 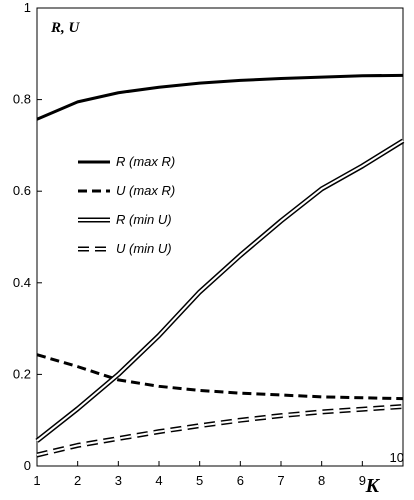 What do you see at coordinates (280, 480) in the screenshot?
I see `x-tick-label: 7` at bounding box center [280, 480].